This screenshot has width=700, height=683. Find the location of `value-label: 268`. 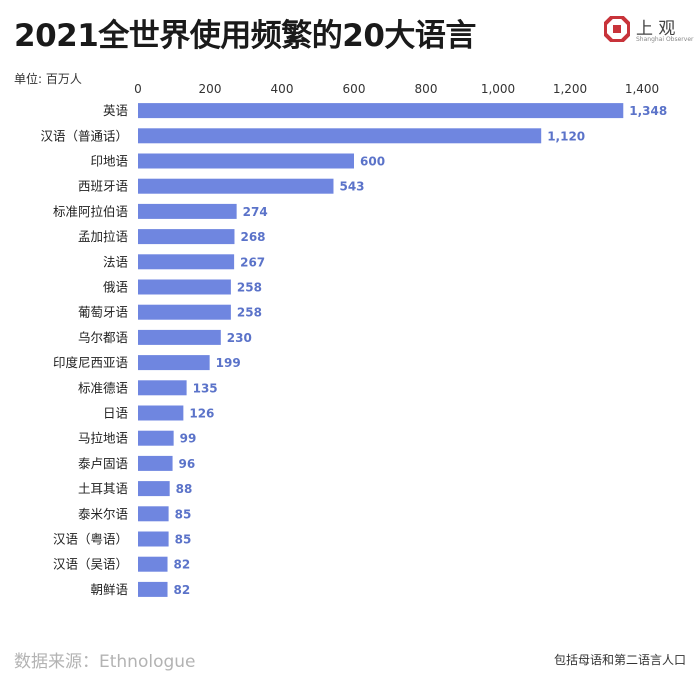

value-label: 268 is located at coordinates (252, 237).